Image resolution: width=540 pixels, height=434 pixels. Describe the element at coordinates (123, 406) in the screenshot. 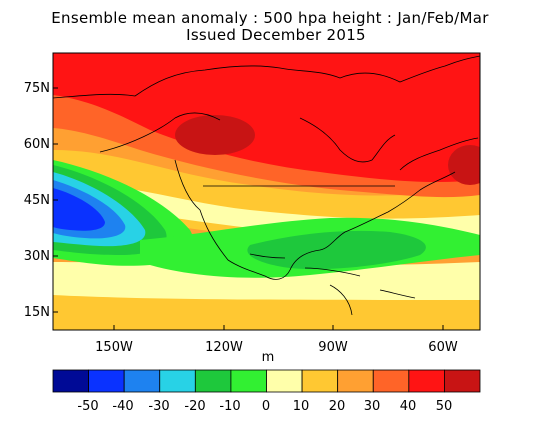

I see `colorbar-label: -40` at that location.